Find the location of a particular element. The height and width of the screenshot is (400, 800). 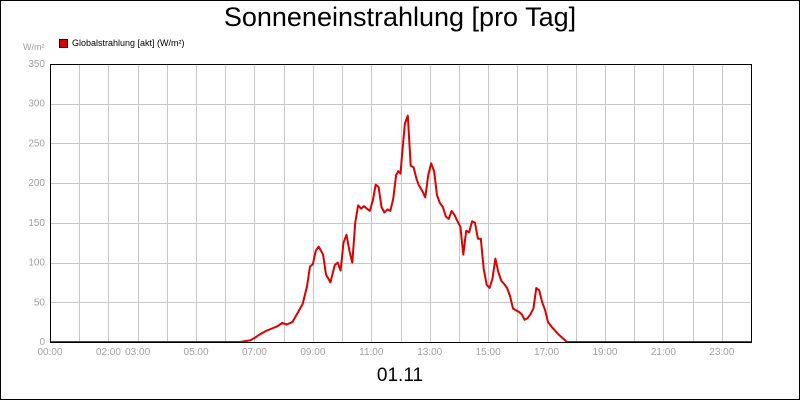

y-tick-label: 150 is located at coordinates (36, 223).